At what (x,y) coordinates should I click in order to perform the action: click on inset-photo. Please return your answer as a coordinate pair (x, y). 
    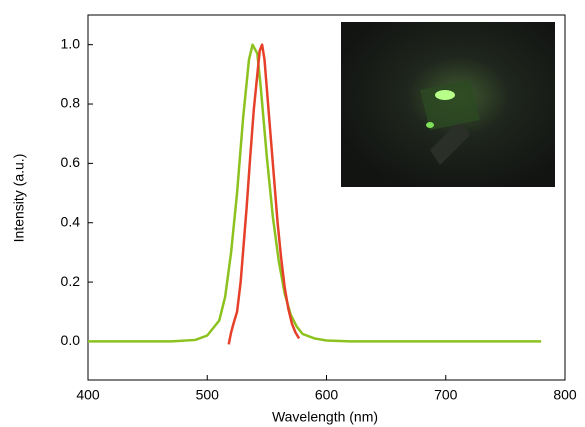
    Looking at the image, I should click on (448, 104).